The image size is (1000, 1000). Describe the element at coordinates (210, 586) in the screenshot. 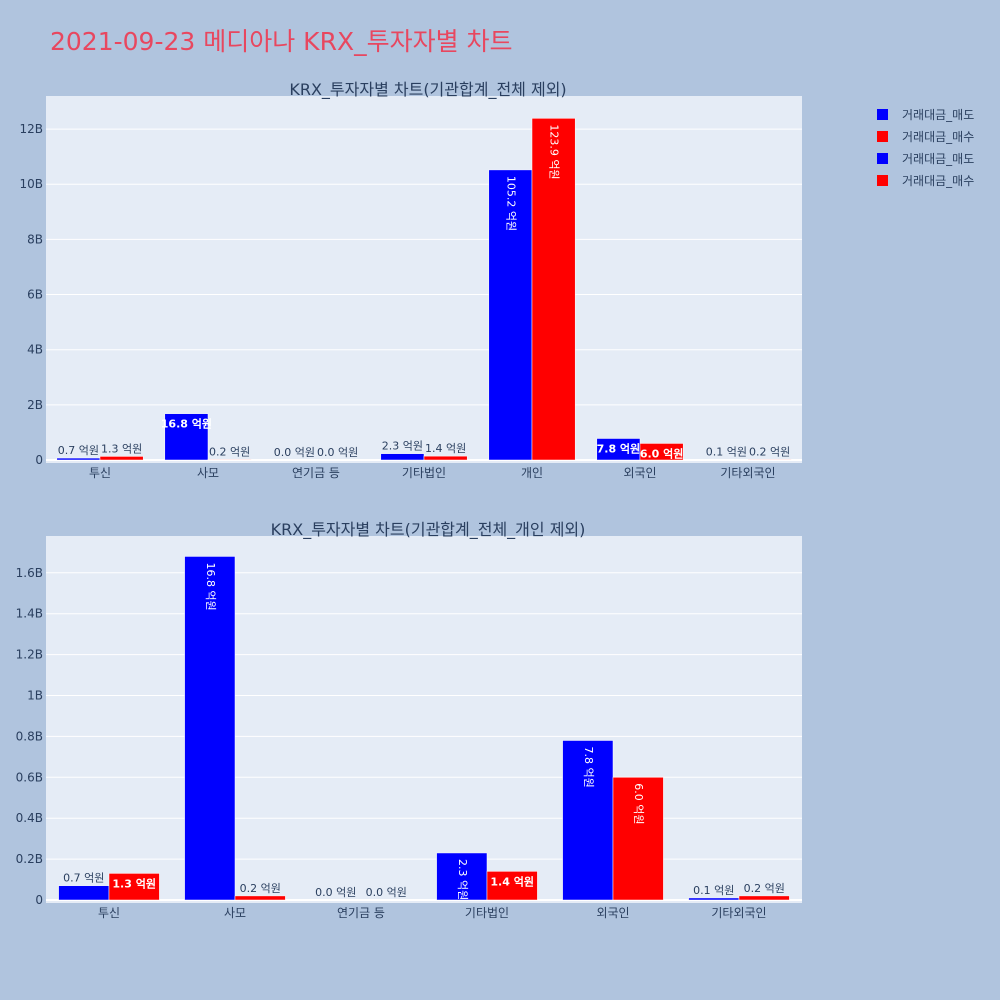

I see `chart2-data-label: 16.8 억원` at that location.